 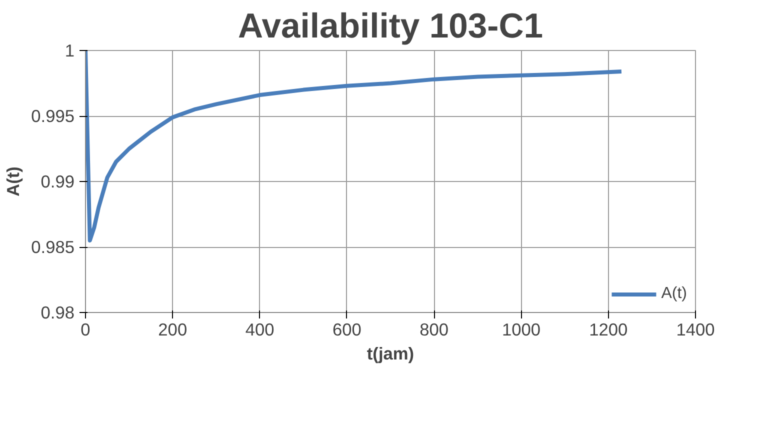 I want to click on x-tick-label: 600, so click(x=347, y=330).